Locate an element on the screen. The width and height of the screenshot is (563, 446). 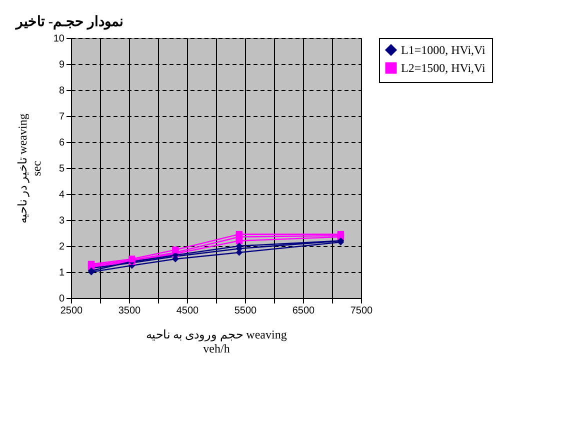
y-tick-label: 7 is located at coordinates (61, 117).